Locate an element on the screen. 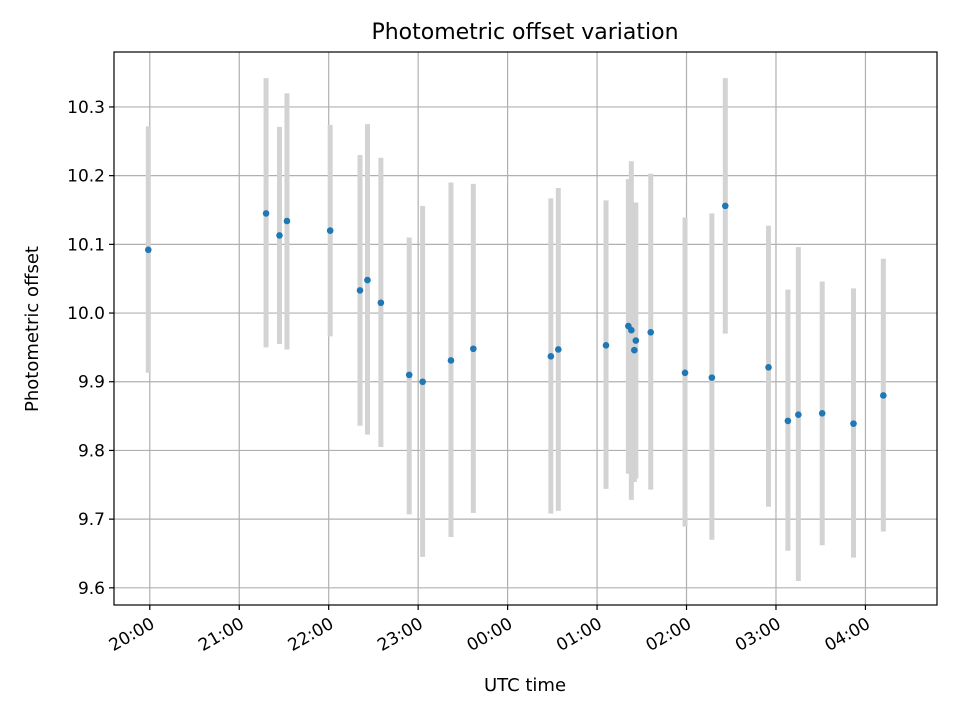 This screenshot has height=720, width=960. y-axis-ticks: 9.6 9.7 9.8 9.9 10.0 10.1 10.2 10.3 is located at coordinates (90, 348).